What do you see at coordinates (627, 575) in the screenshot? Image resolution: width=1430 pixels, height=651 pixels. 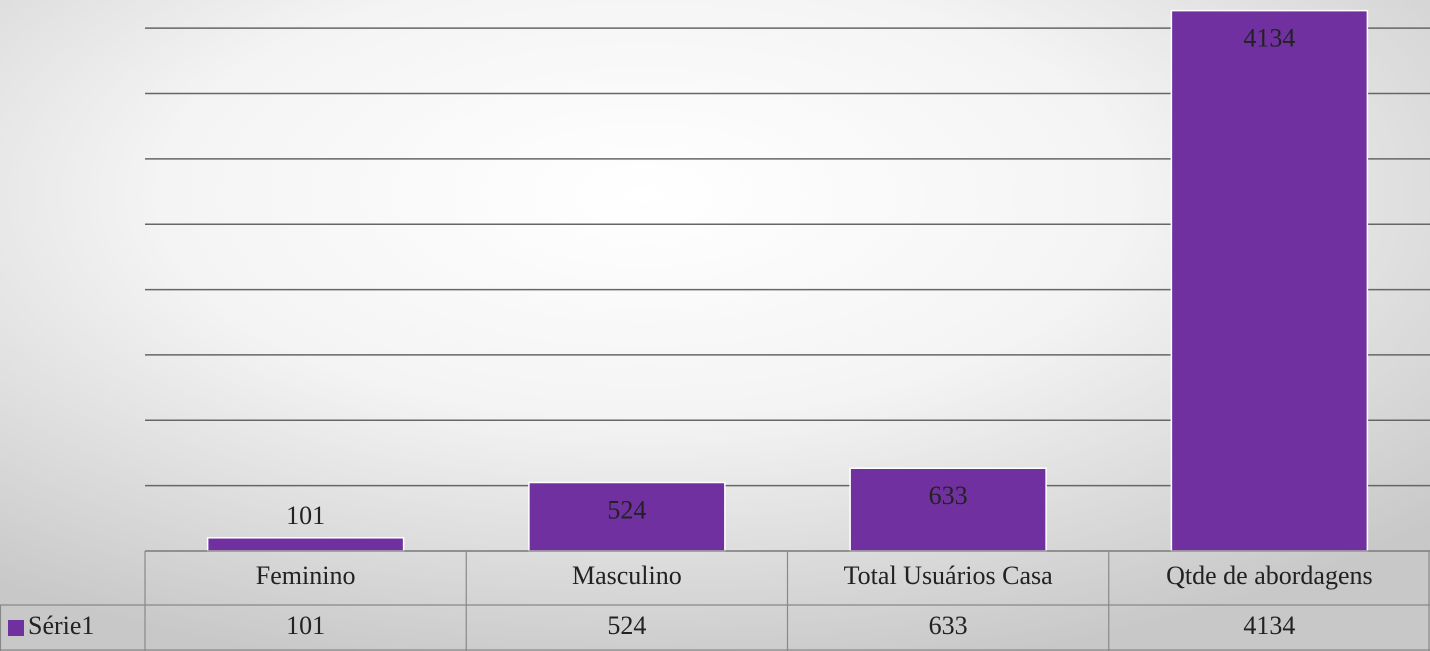 I see `x-tick-label: Masculino` at bounding box center [627, 575].